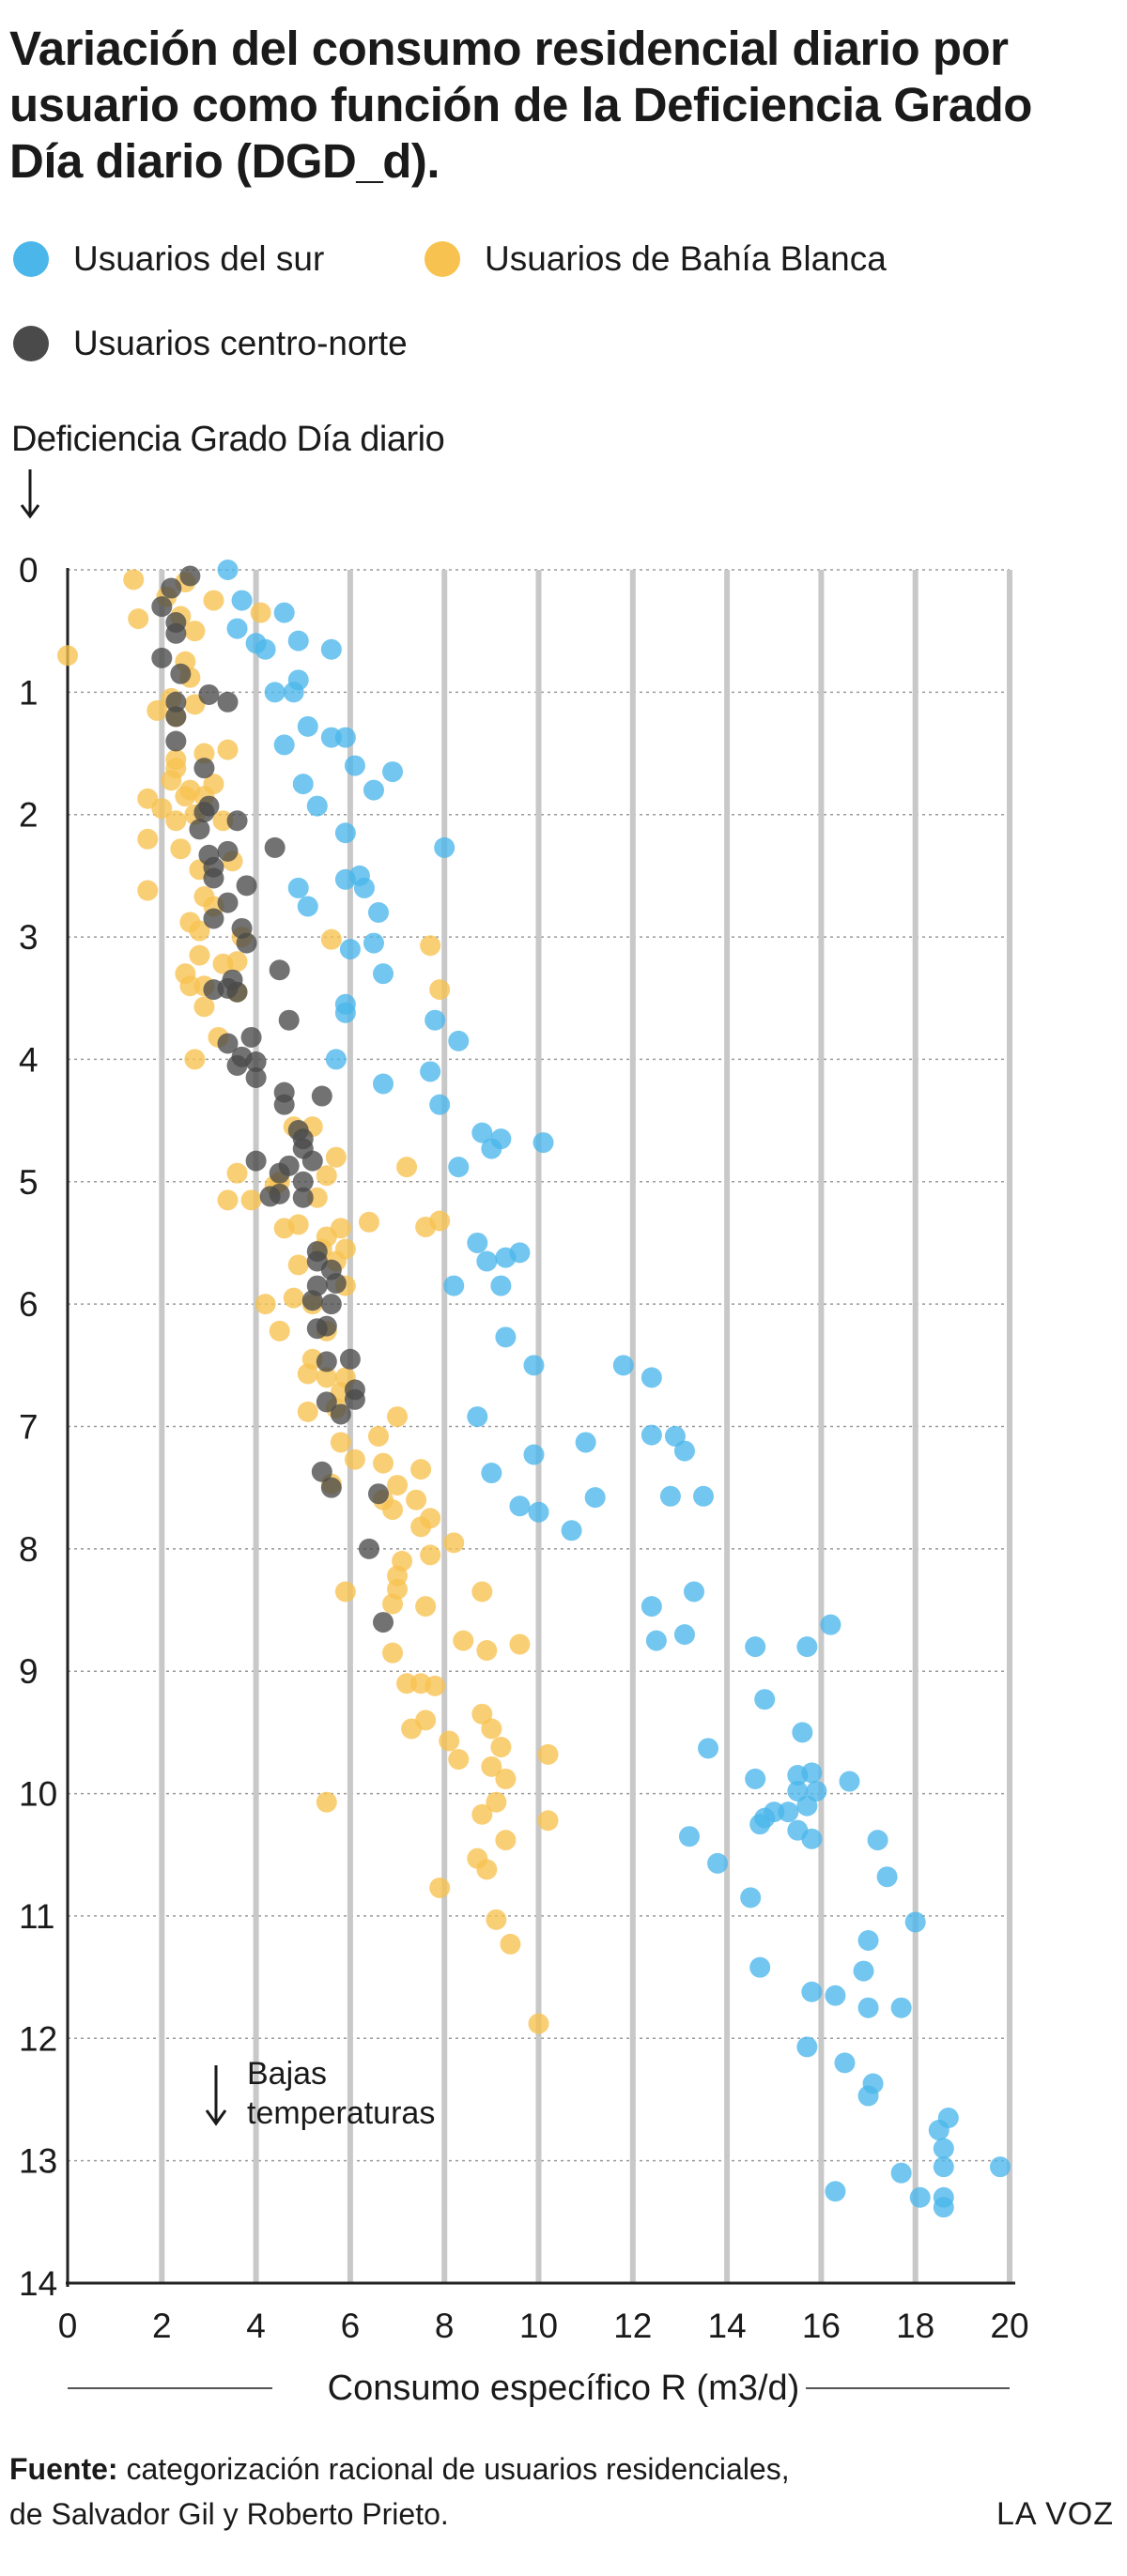 Image resolution: width=1127 pixels, height=2576 pixels. Describe the element at coordinates (36, 1917) in the screenshot. I see `y-tick-label: 11` at that location.